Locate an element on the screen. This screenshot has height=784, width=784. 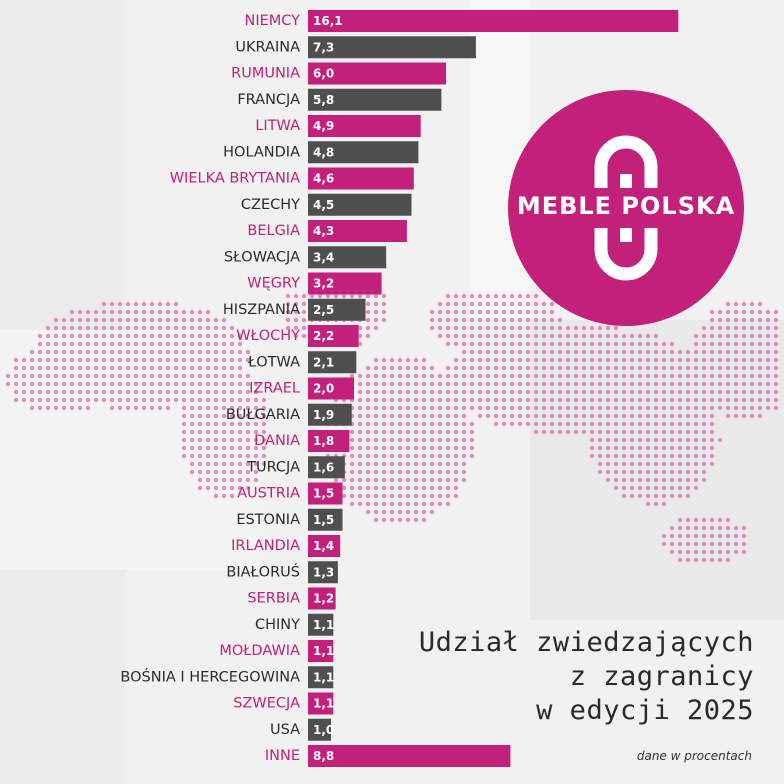
bar-row: ŁOTWA 2,1 is located at coordinates (302, 362).